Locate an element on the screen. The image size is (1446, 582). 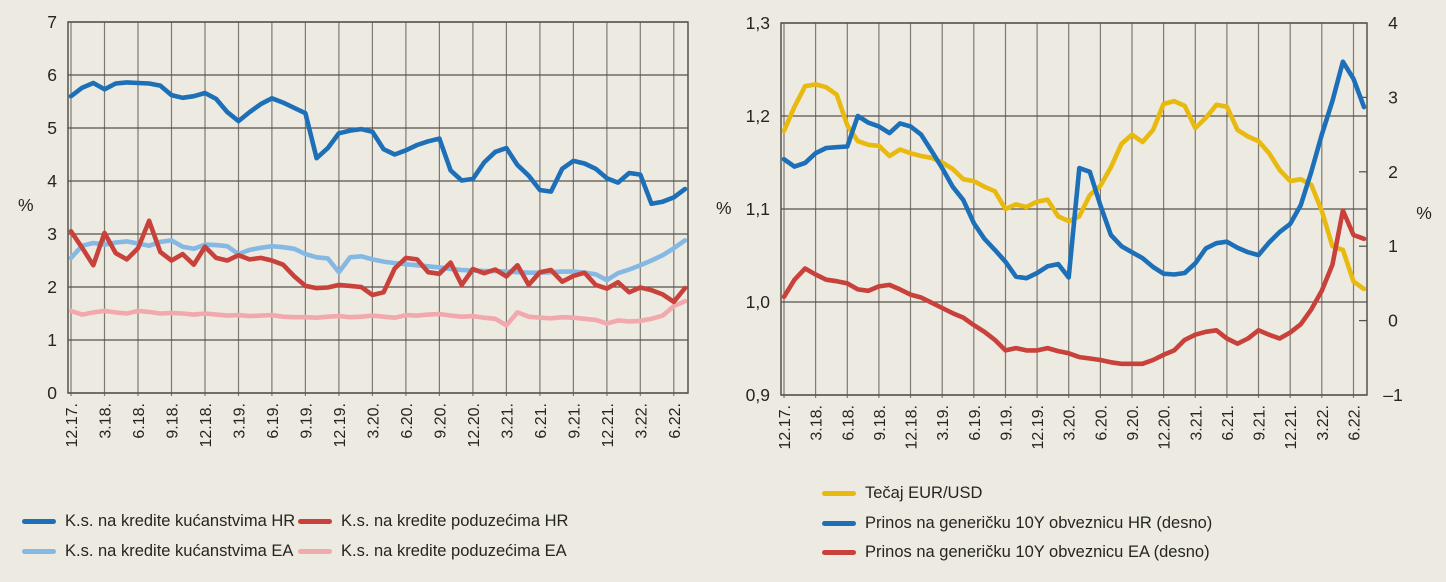
legend-label: K.s. na kredite poduzećima HR is located at coordinates (455, 520).